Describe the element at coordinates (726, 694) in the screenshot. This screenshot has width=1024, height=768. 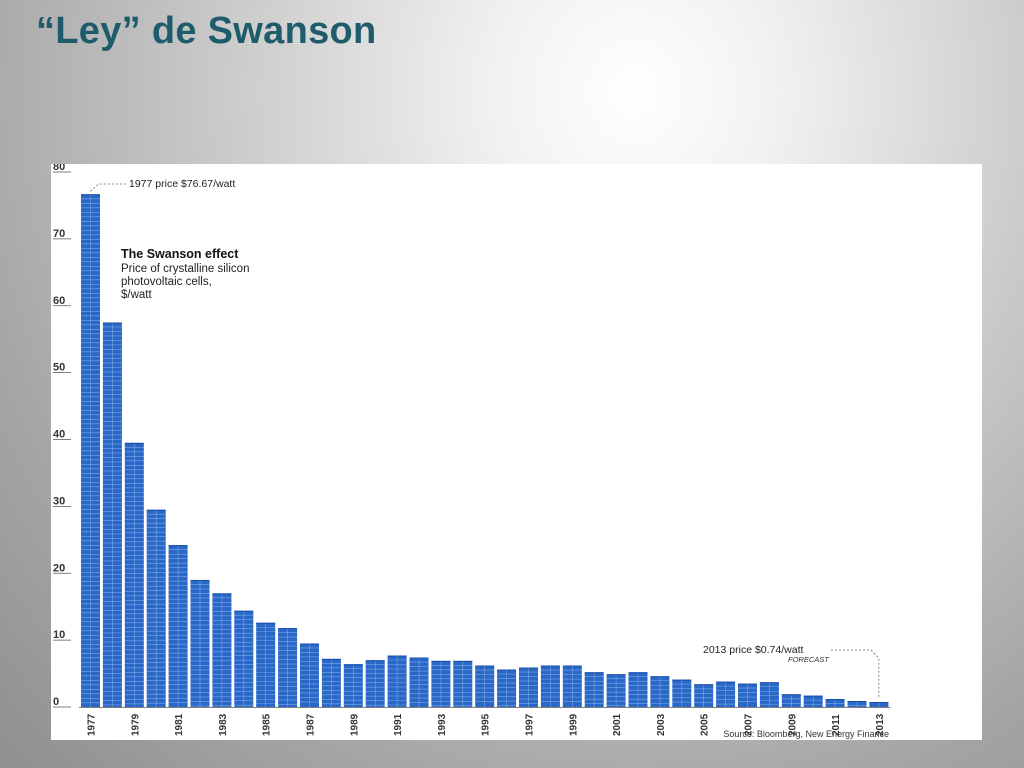
I see `bar-2006` at that location.